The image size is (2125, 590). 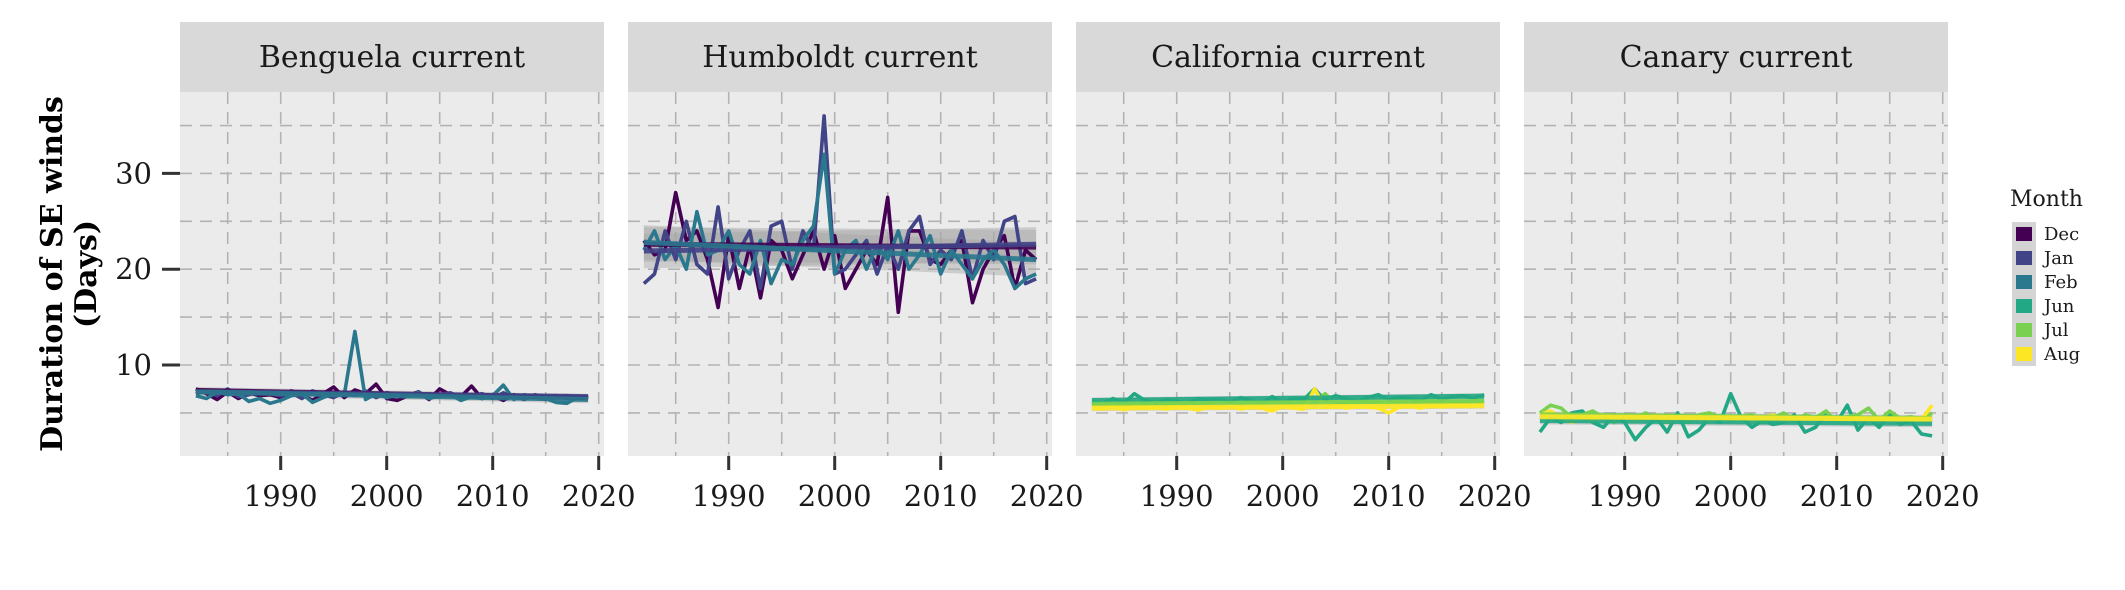 I want to click on legend-item-feb: Feb, so click(x=2045, y=282).